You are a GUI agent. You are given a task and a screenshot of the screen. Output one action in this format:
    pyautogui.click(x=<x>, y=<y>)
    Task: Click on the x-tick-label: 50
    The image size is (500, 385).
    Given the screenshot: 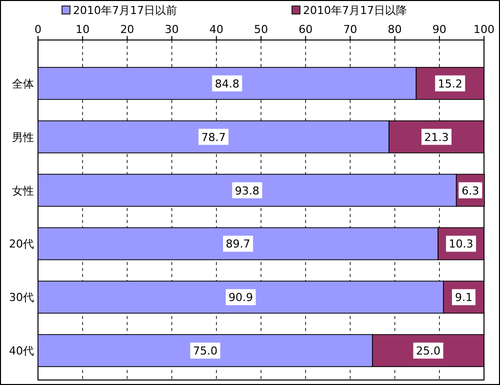 What is the action you would take?
    pyautogui.click(x=261, y=29)
    